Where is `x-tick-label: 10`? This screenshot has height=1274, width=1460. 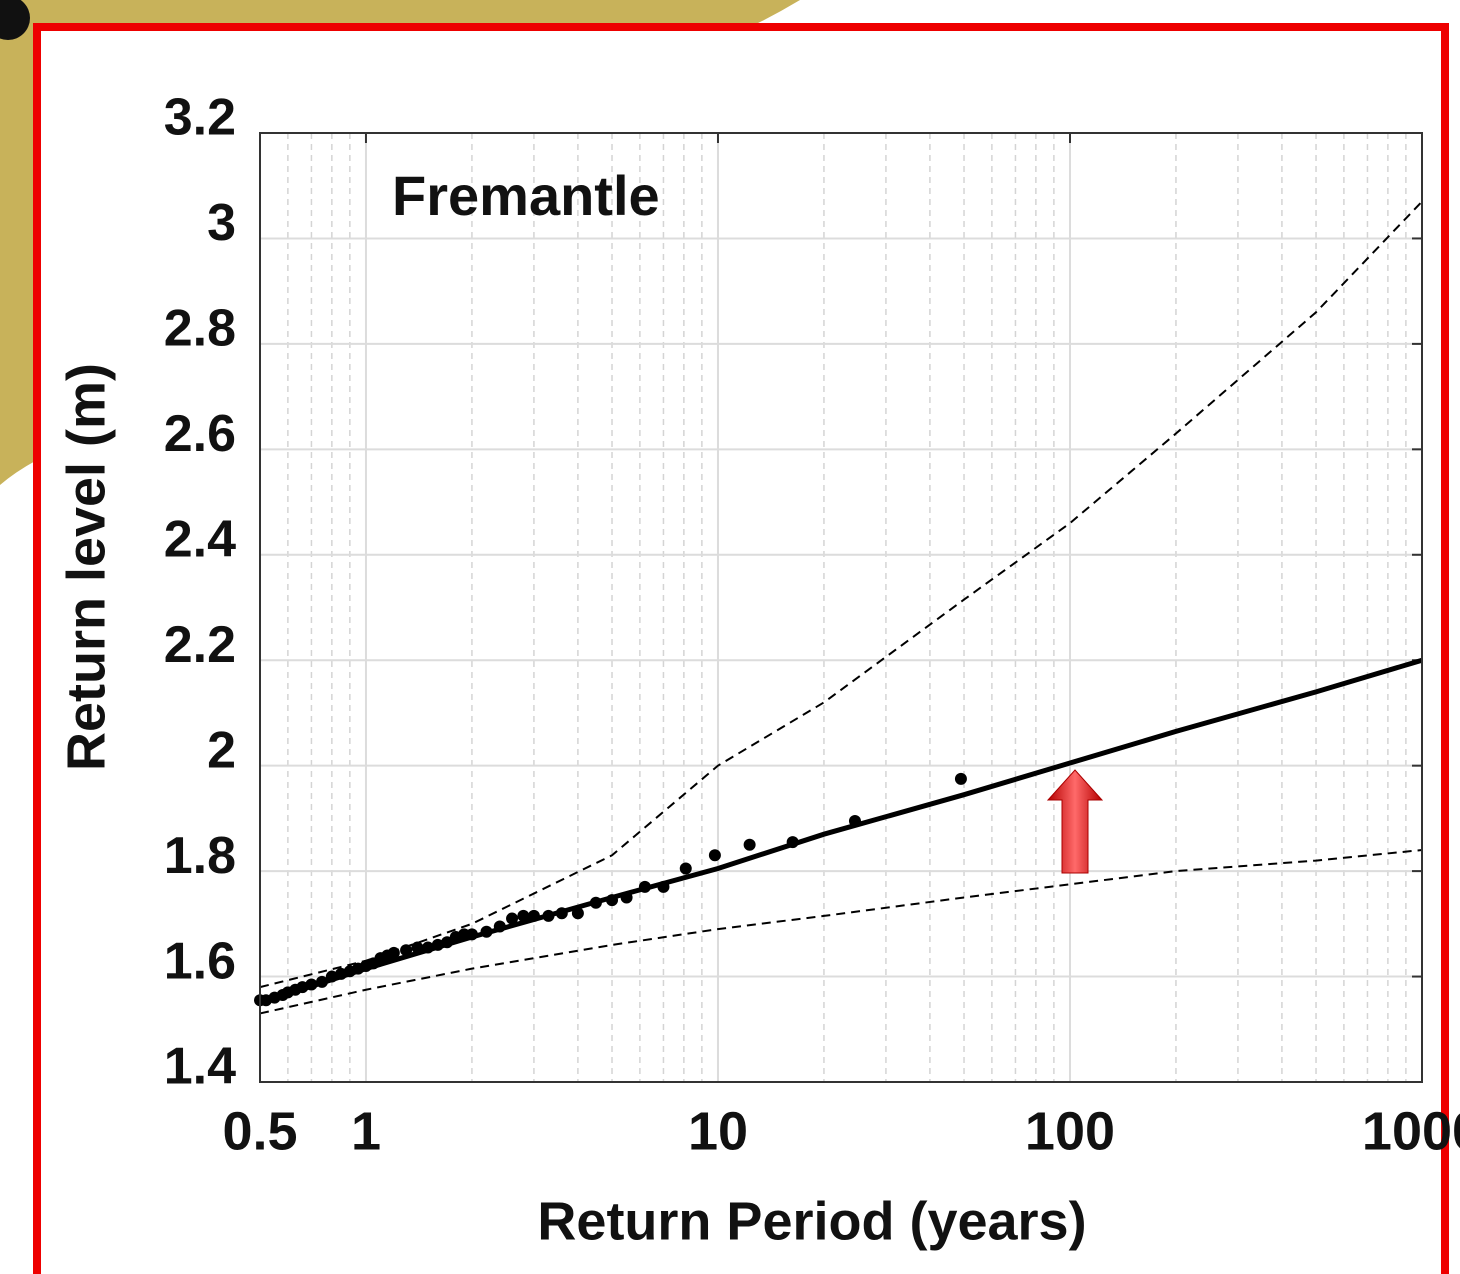
x-tick-label: 10 is located at coordinates (718, 1131).